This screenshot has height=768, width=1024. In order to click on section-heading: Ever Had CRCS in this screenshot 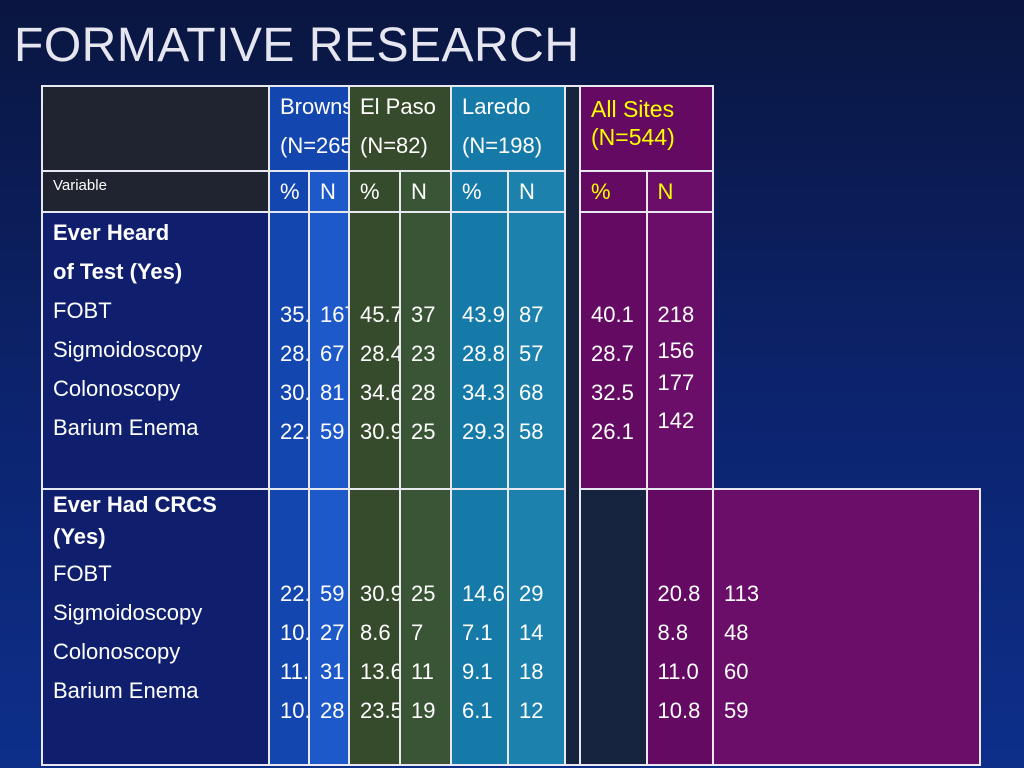, I will do `click(135, 504)`.